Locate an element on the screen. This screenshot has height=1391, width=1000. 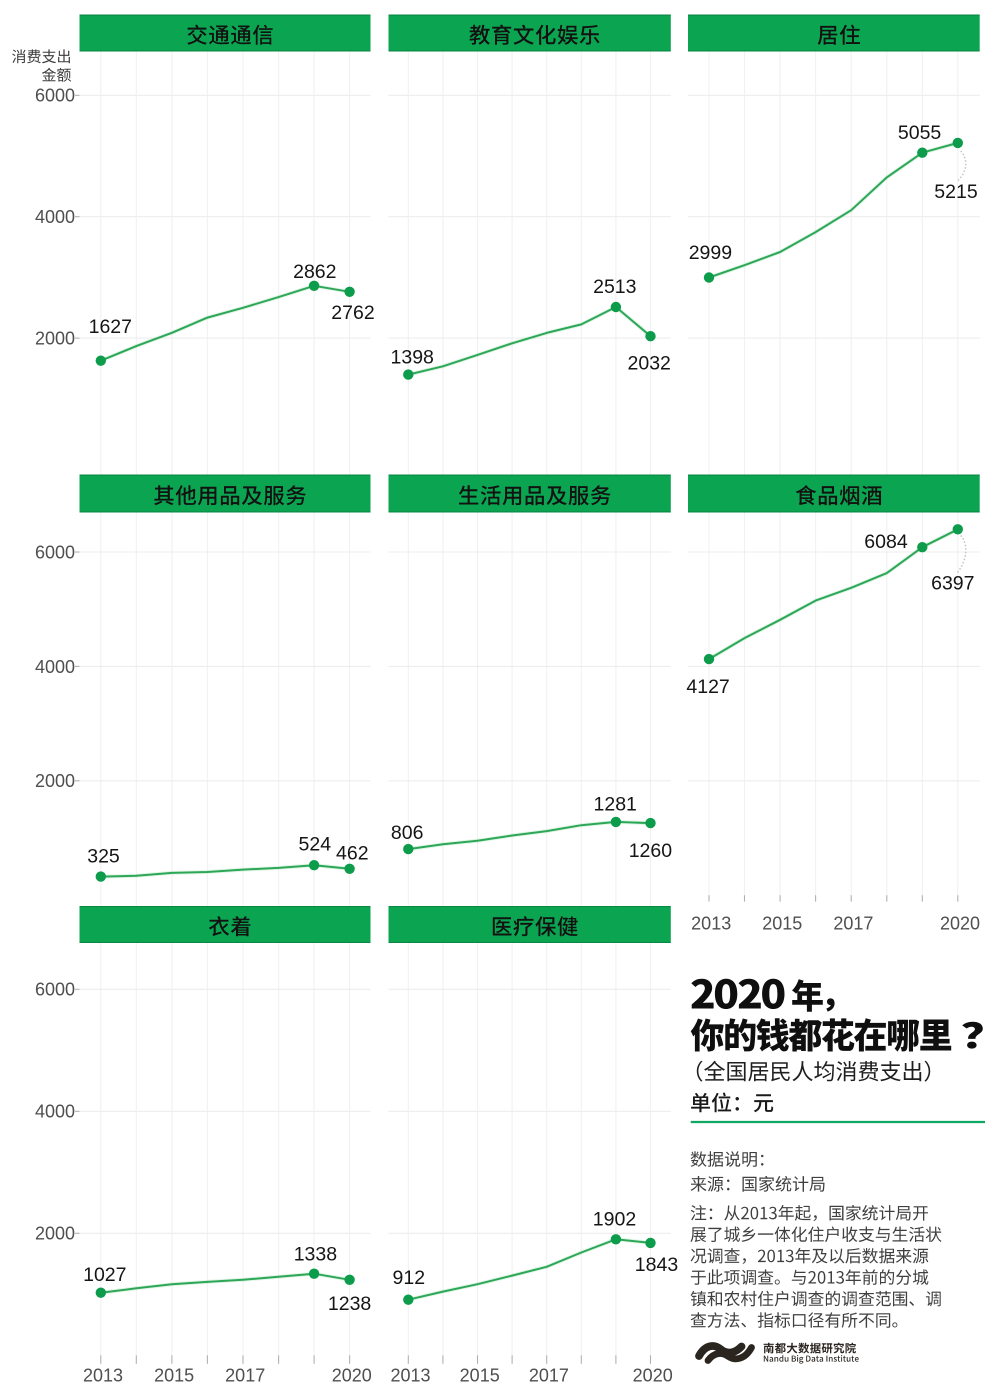
svg-text: 1843 is located at coordinates (656, 1265).